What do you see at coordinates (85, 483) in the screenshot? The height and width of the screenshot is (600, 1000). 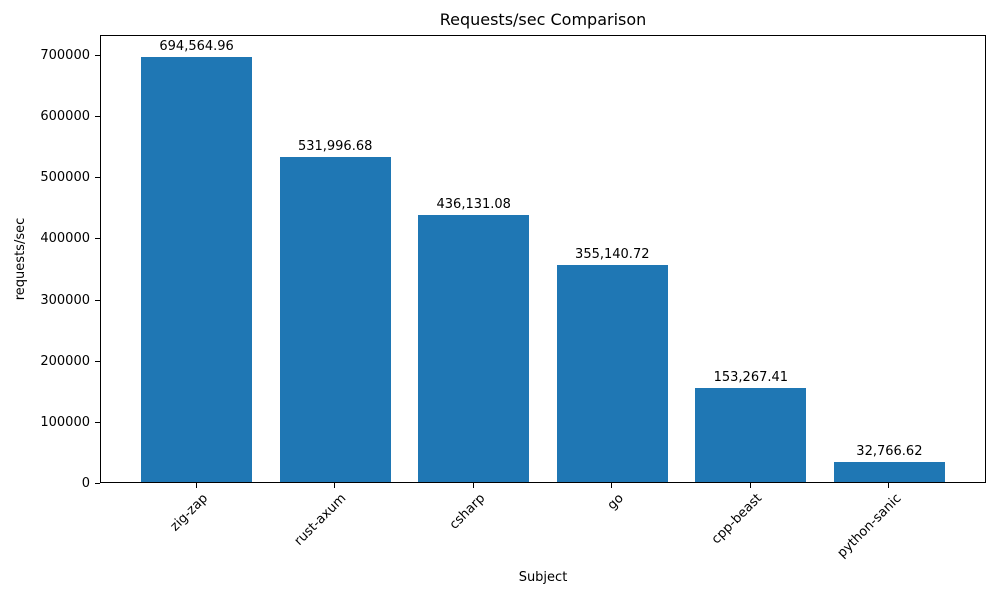 I see `y-tick-label: 0` at bounding box center [85, 483].